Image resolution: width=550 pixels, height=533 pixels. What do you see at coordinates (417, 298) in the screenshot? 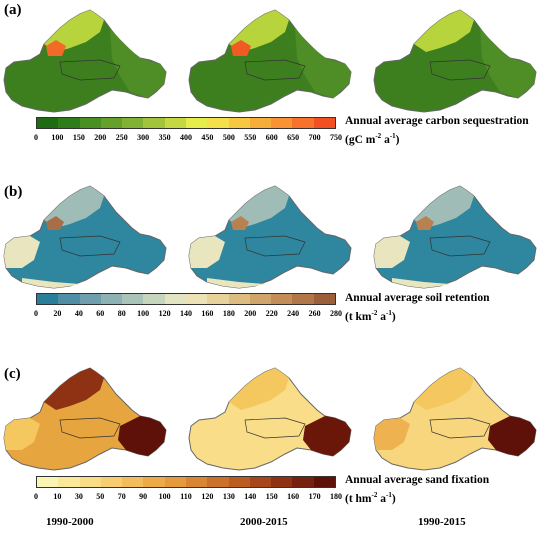
I see `soil-legend-title: Annual average soil retention` at bounding box center [417, 298].